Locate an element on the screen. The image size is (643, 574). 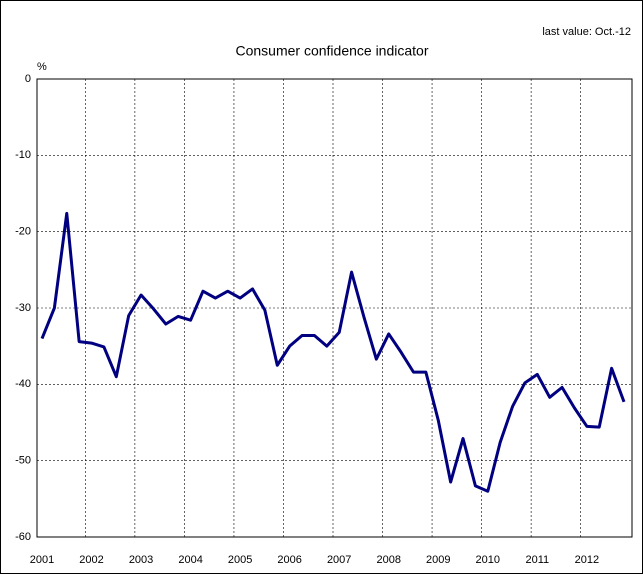
y-tick-label: -10 is located at coordinates (23, 155).